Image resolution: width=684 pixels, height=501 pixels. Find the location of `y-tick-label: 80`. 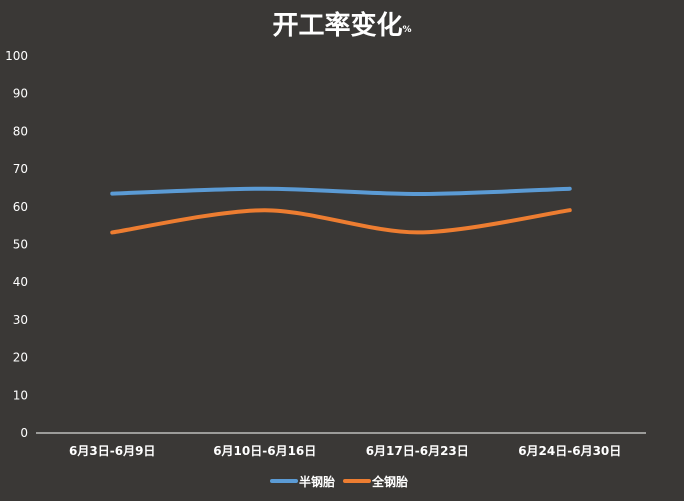

y-tick-label: 80 is located at coordinates (20, 131).